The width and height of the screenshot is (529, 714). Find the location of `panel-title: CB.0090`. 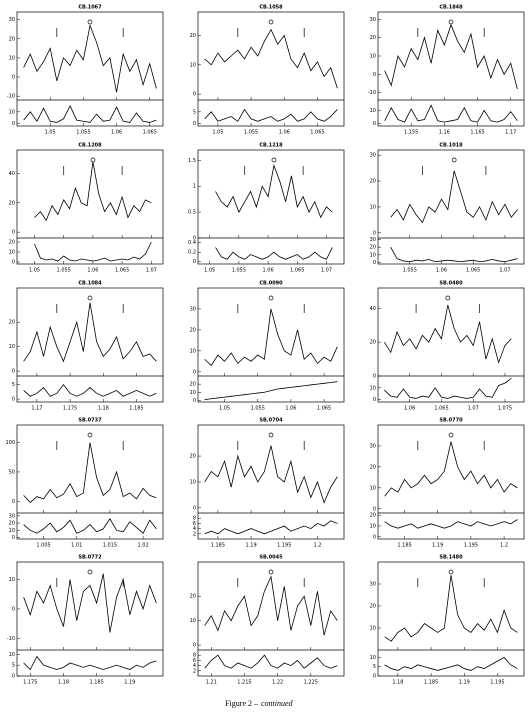

panel-title: CB.0090 is located at coordinates (271, 284).